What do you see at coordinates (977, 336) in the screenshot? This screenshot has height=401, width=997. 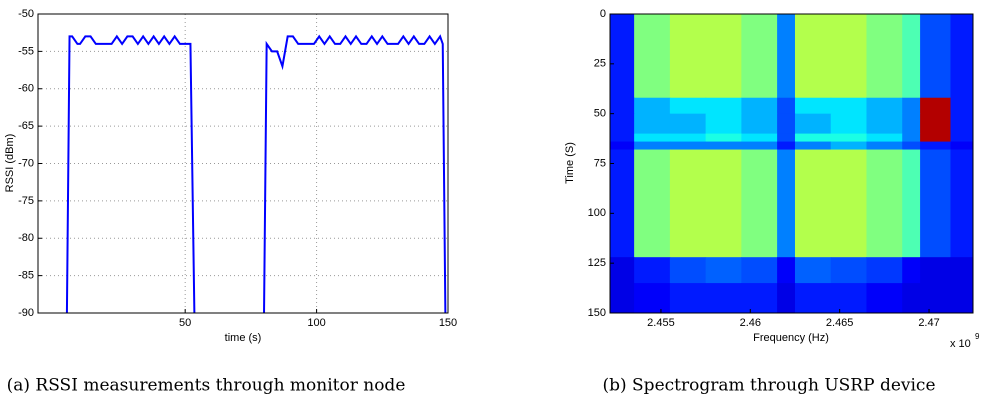 I see `axis-multiplier-exponent: 9` at bounding box center [977, 336].